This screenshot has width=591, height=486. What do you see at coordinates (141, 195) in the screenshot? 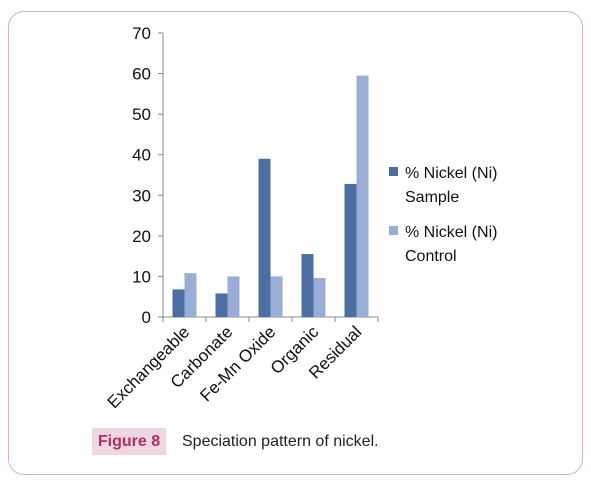
I see `y-tick-label: 30` at bounding box center [141, 195].